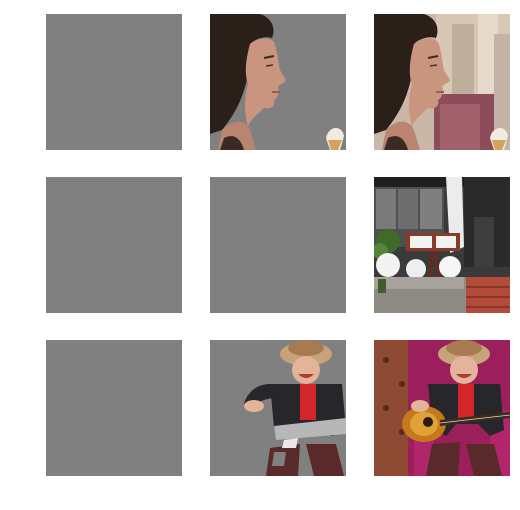 The width and height of the screenshot is (520, 510). Describe the element at coordinates (114, 245) in the screenshot. I see `tile-r2-c1-gray-empty` at that location.